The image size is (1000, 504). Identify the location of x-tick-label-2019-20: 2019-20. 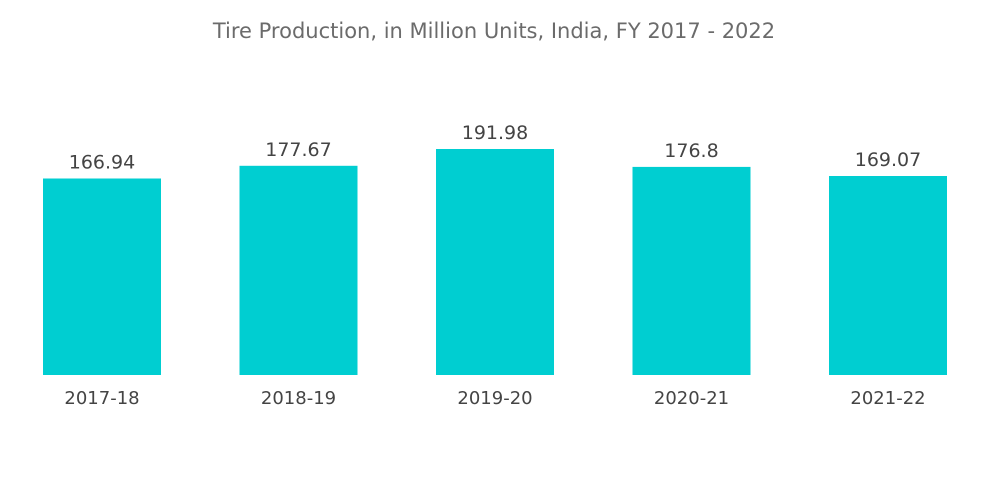
(494, 398).